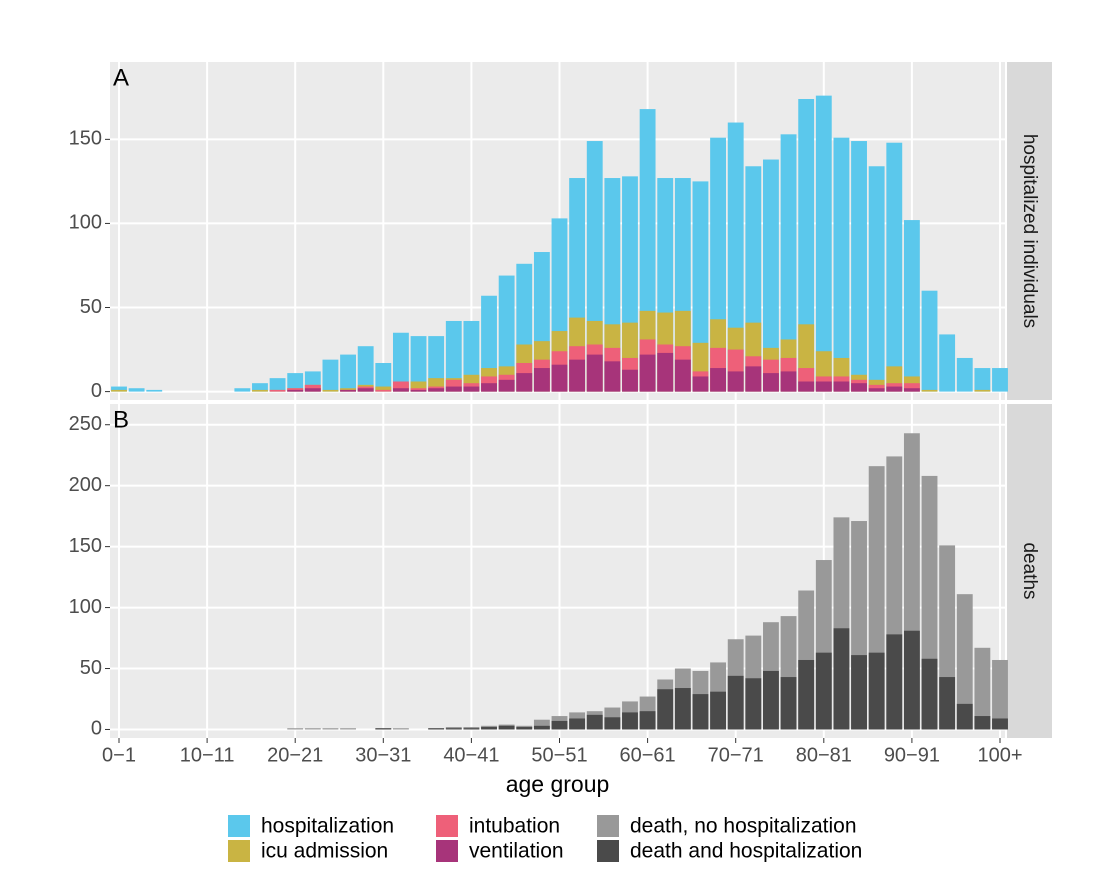 This screenshot has width=1105, height=874. What do you see at coordinates (824, 755) in the screenshot?
I see `x-tick-label: 80−81` at bounding box center [824, 755].